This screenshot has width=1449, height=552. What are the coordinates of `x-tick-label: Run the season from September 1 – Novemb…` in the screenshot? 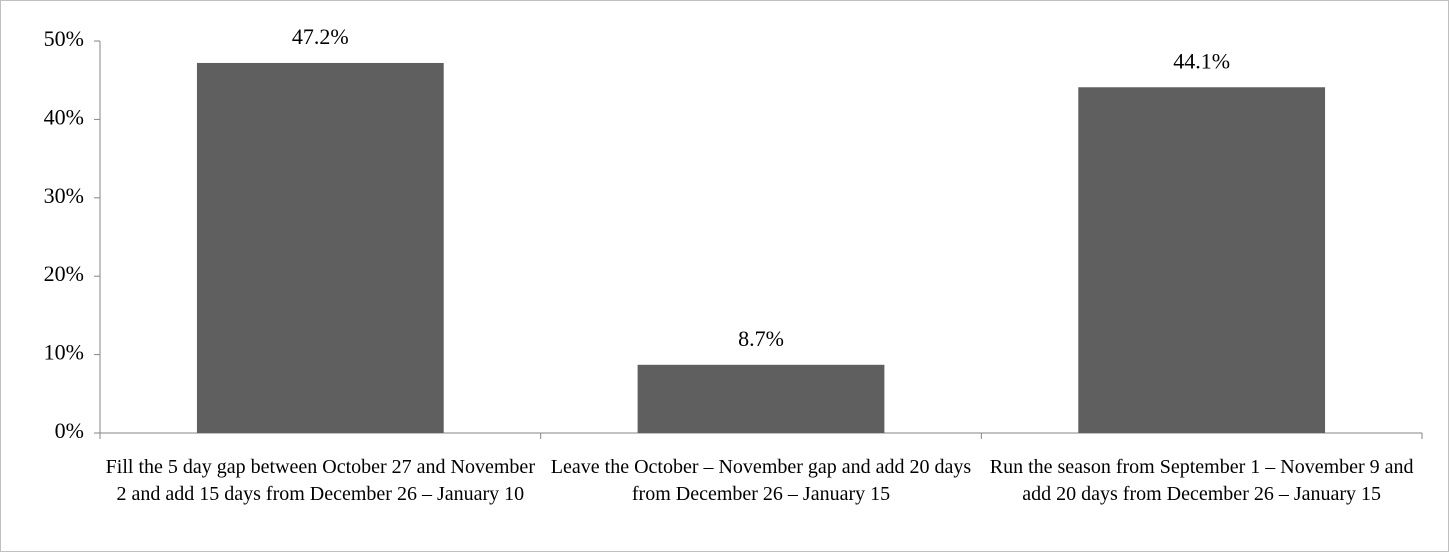 It's located at (1201, 480).